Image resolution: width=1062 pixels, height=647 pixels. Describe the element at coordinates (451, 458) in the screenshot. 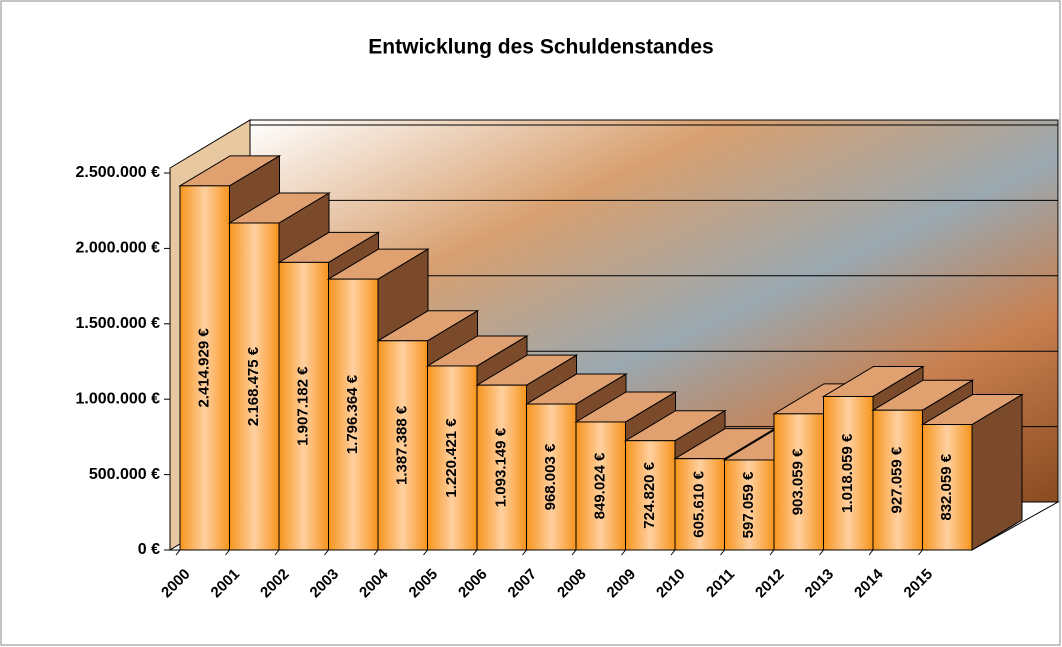

I see `value-label: 1.220.421 €` at that location.